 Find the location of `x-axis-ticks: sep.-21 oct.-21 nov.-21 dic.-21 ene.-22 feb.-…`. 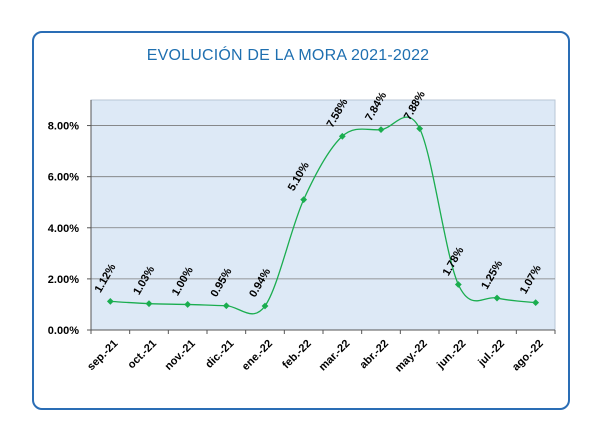

x-axis-ticks: sep.-21 oct.-21 nov.-21 dic.-21 ene.-22 feb.-… is located at coordinates (320, 352).